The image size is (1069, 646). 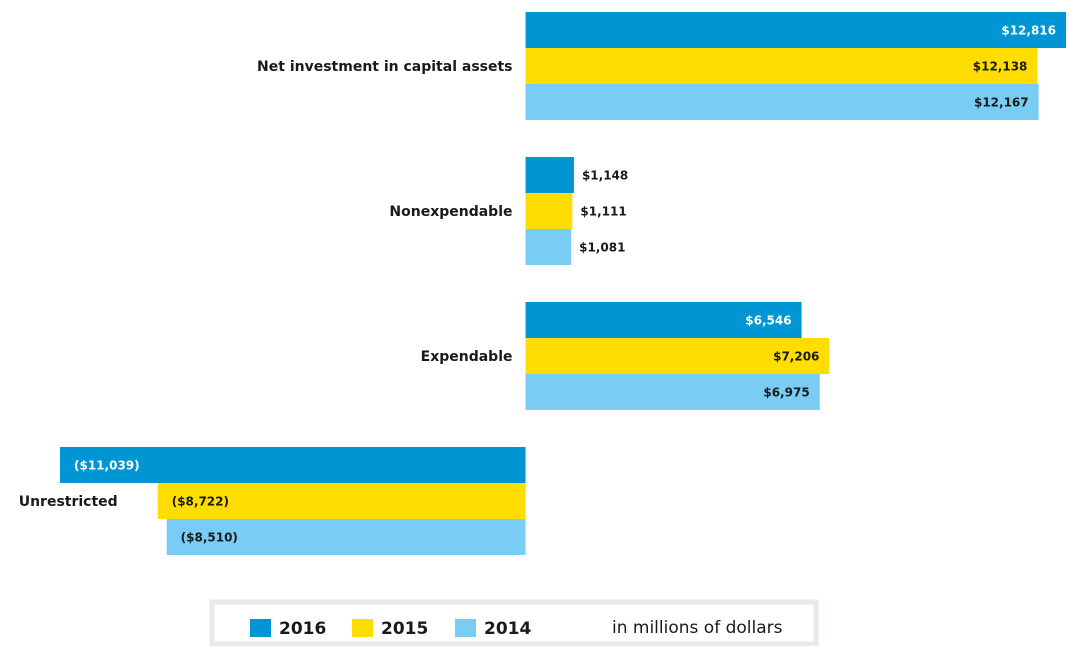 What do you see at coordinates (209, 538) in the screenshot?
I see `value-label: ($8,510)` at bounding box center [209, 538].